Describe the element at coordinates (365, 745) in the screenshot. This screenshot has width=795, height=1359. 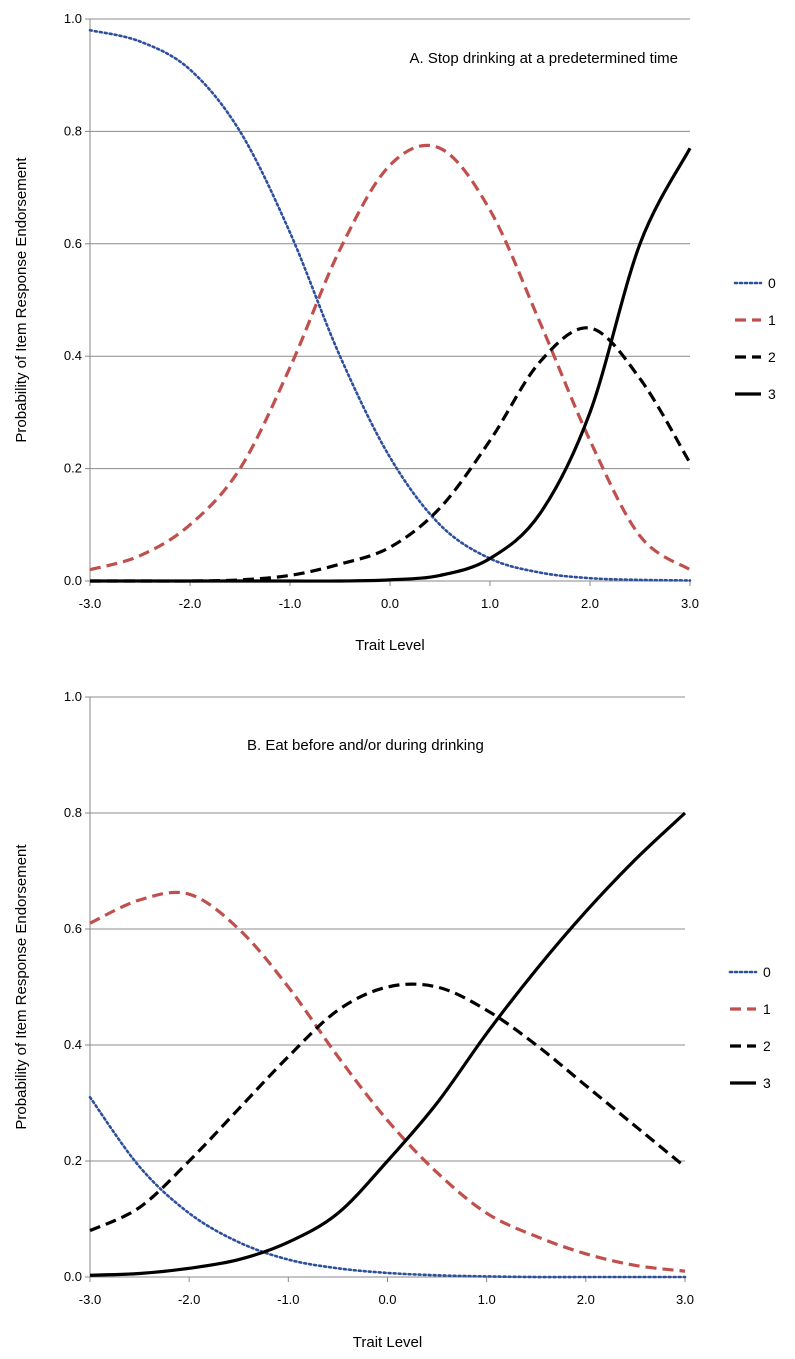
I see `chart-title: B. Eat before and/or during drinking` at that location.